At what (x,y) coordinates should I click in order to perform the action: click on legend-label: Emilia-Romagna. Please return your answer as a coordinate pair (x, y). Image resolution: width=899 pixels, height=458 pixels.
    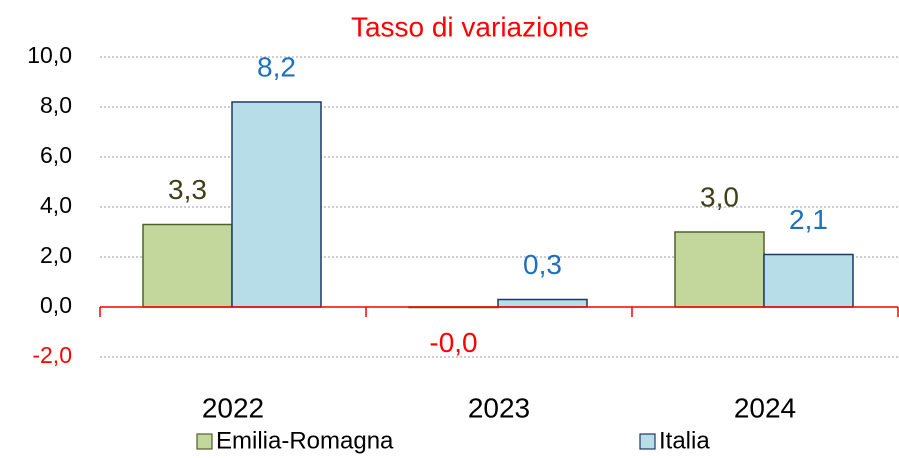
    Looking at the image, I should click on (305, 440).